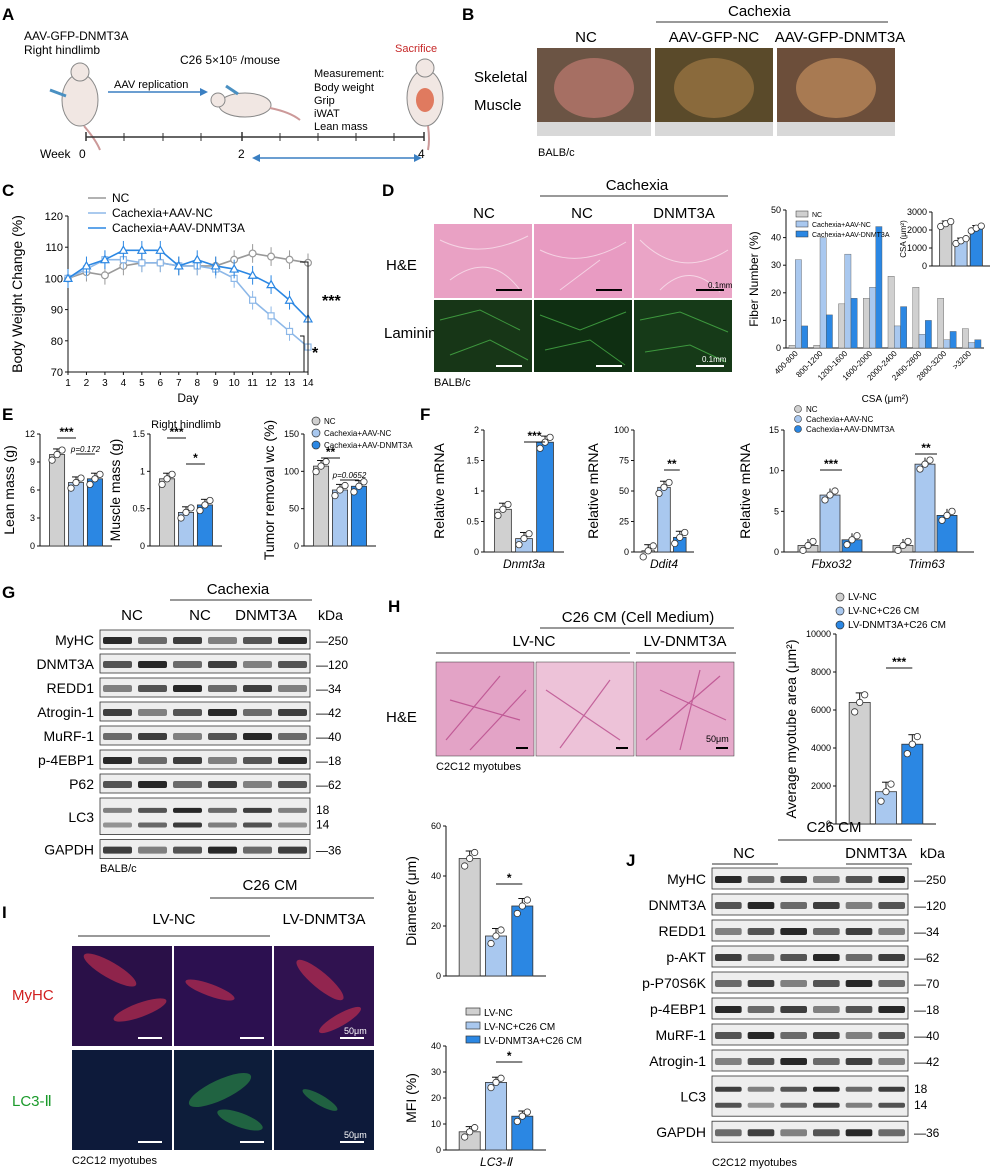  Describe the element at coordinates (638, 617) in the screenshot. I see `c26-header: C26 CM (Cell Medium)` at that location.